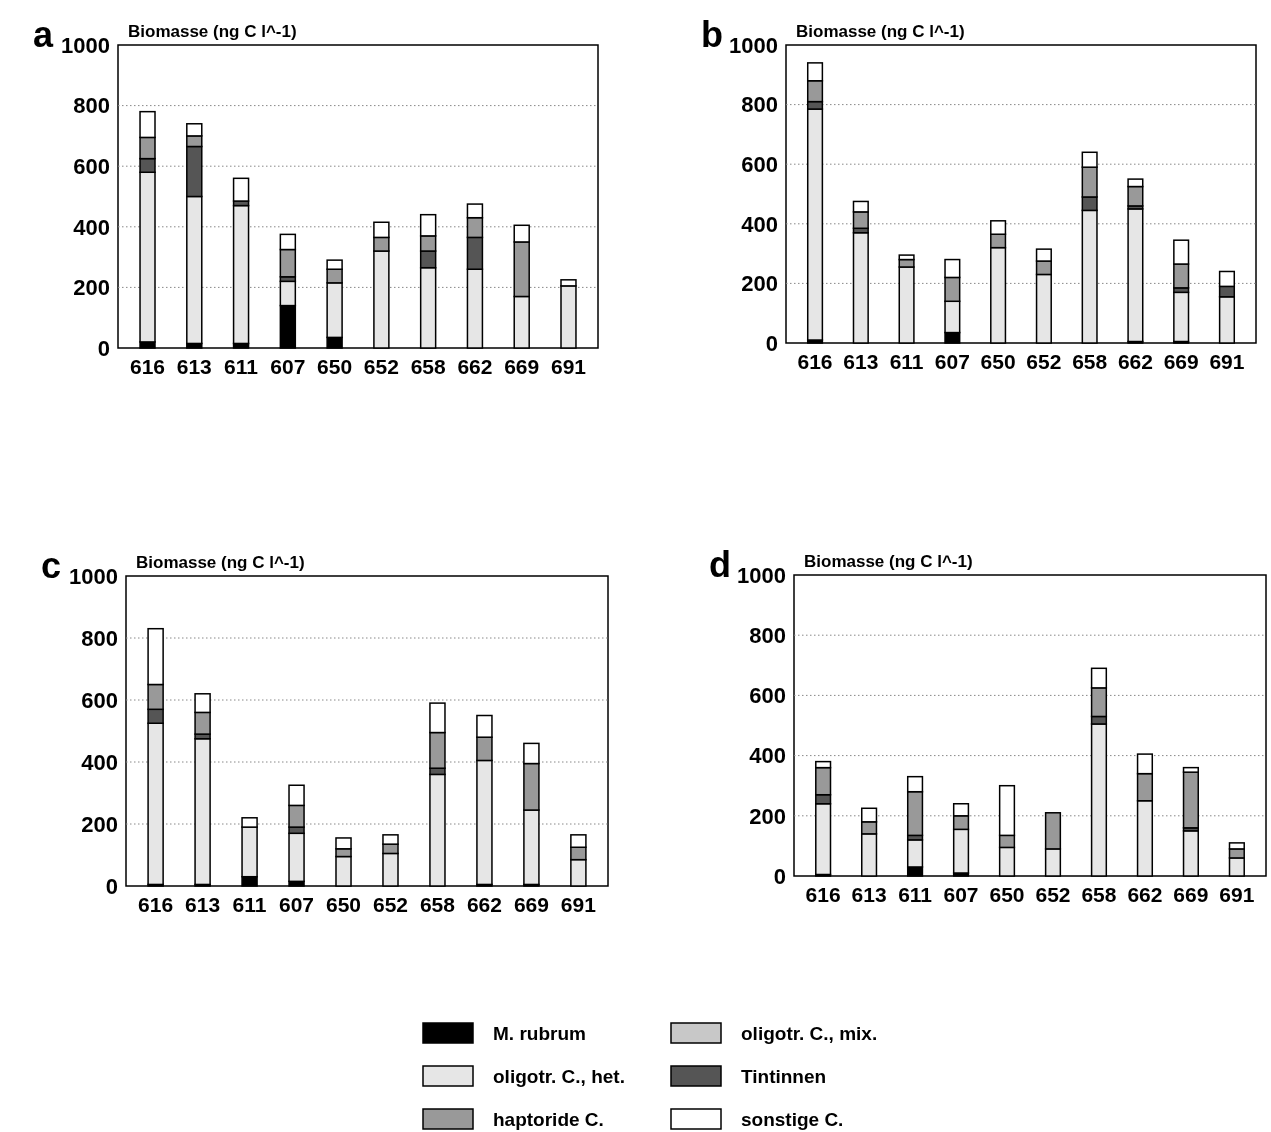  Describe the element at coordinates (720, 564) in the screenshot. I see `chart-title: d` at that location.